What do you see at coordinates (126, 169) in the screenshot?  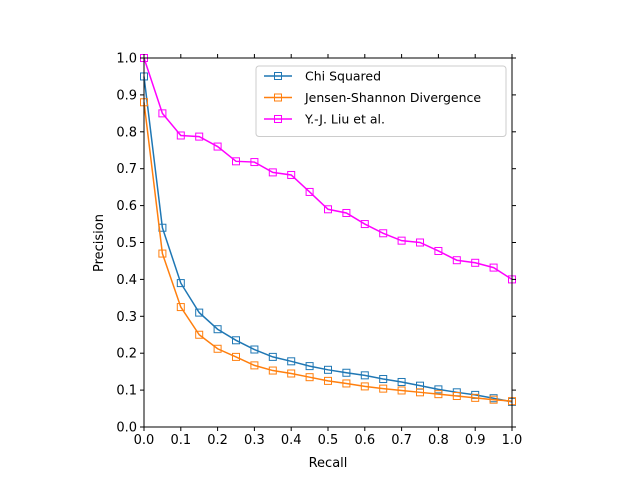 I see `y-tick-label: 0.7` at bounding box center [126, 169].